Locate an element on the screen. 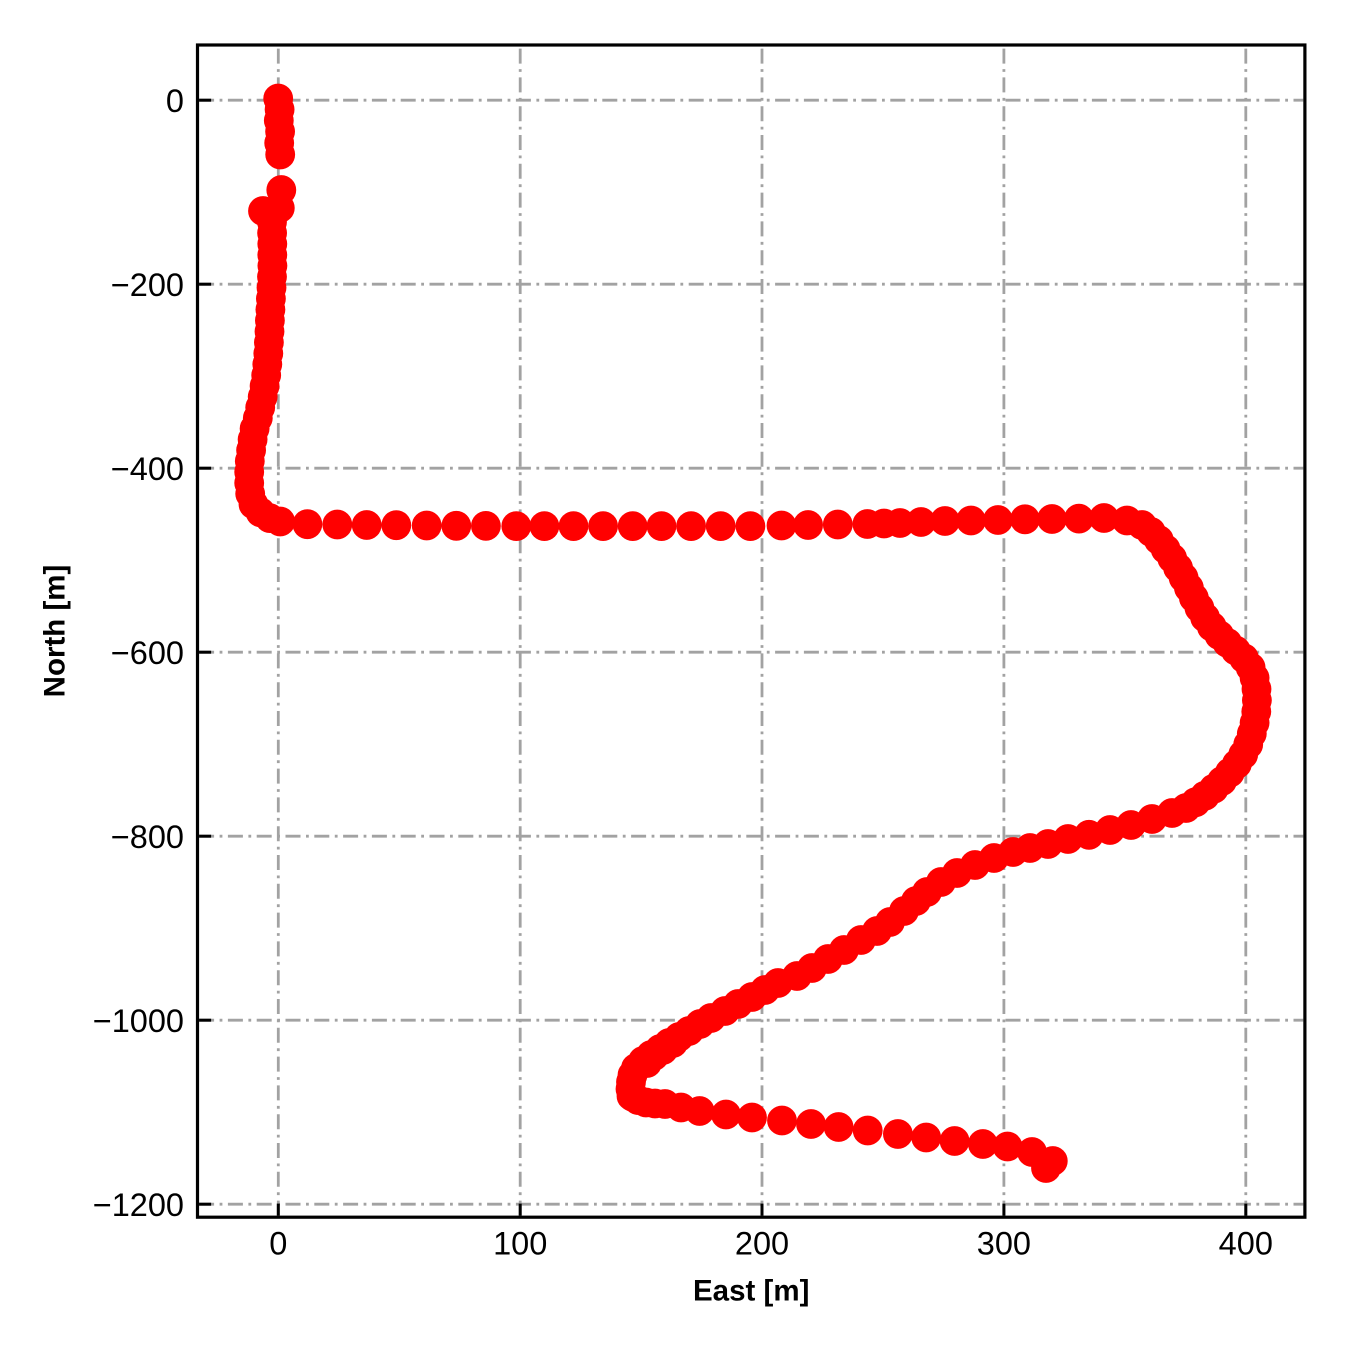 The height and width of the screenshot is (1355, 1350). svg-text: East [m] is located at coordinates (751, 1291).